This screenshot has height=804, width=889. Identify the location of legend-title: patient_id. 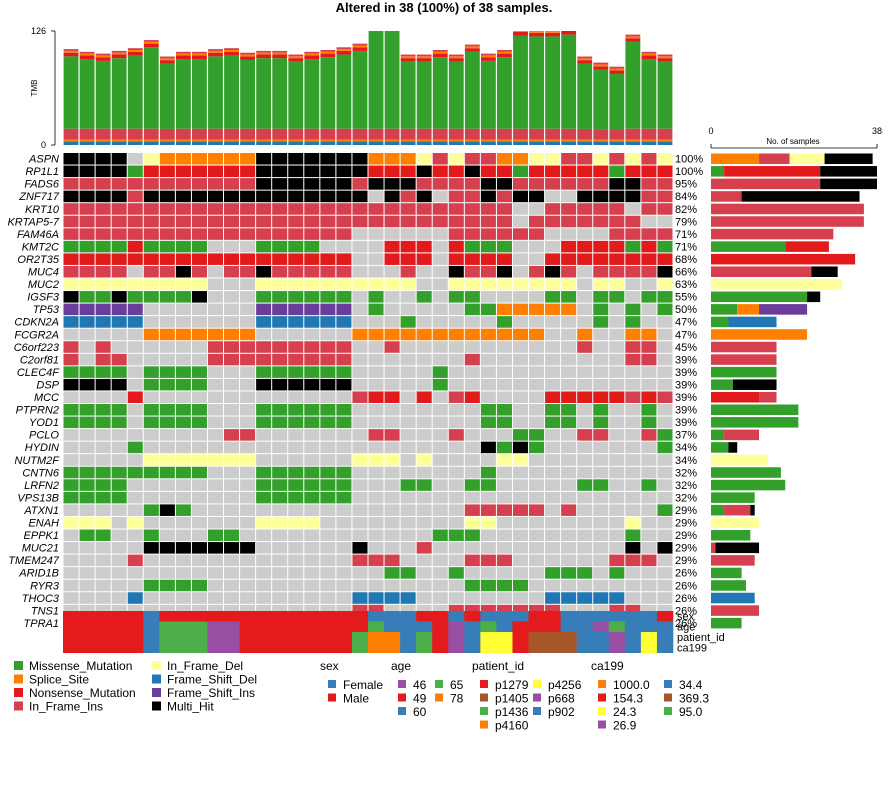
(498, 666).